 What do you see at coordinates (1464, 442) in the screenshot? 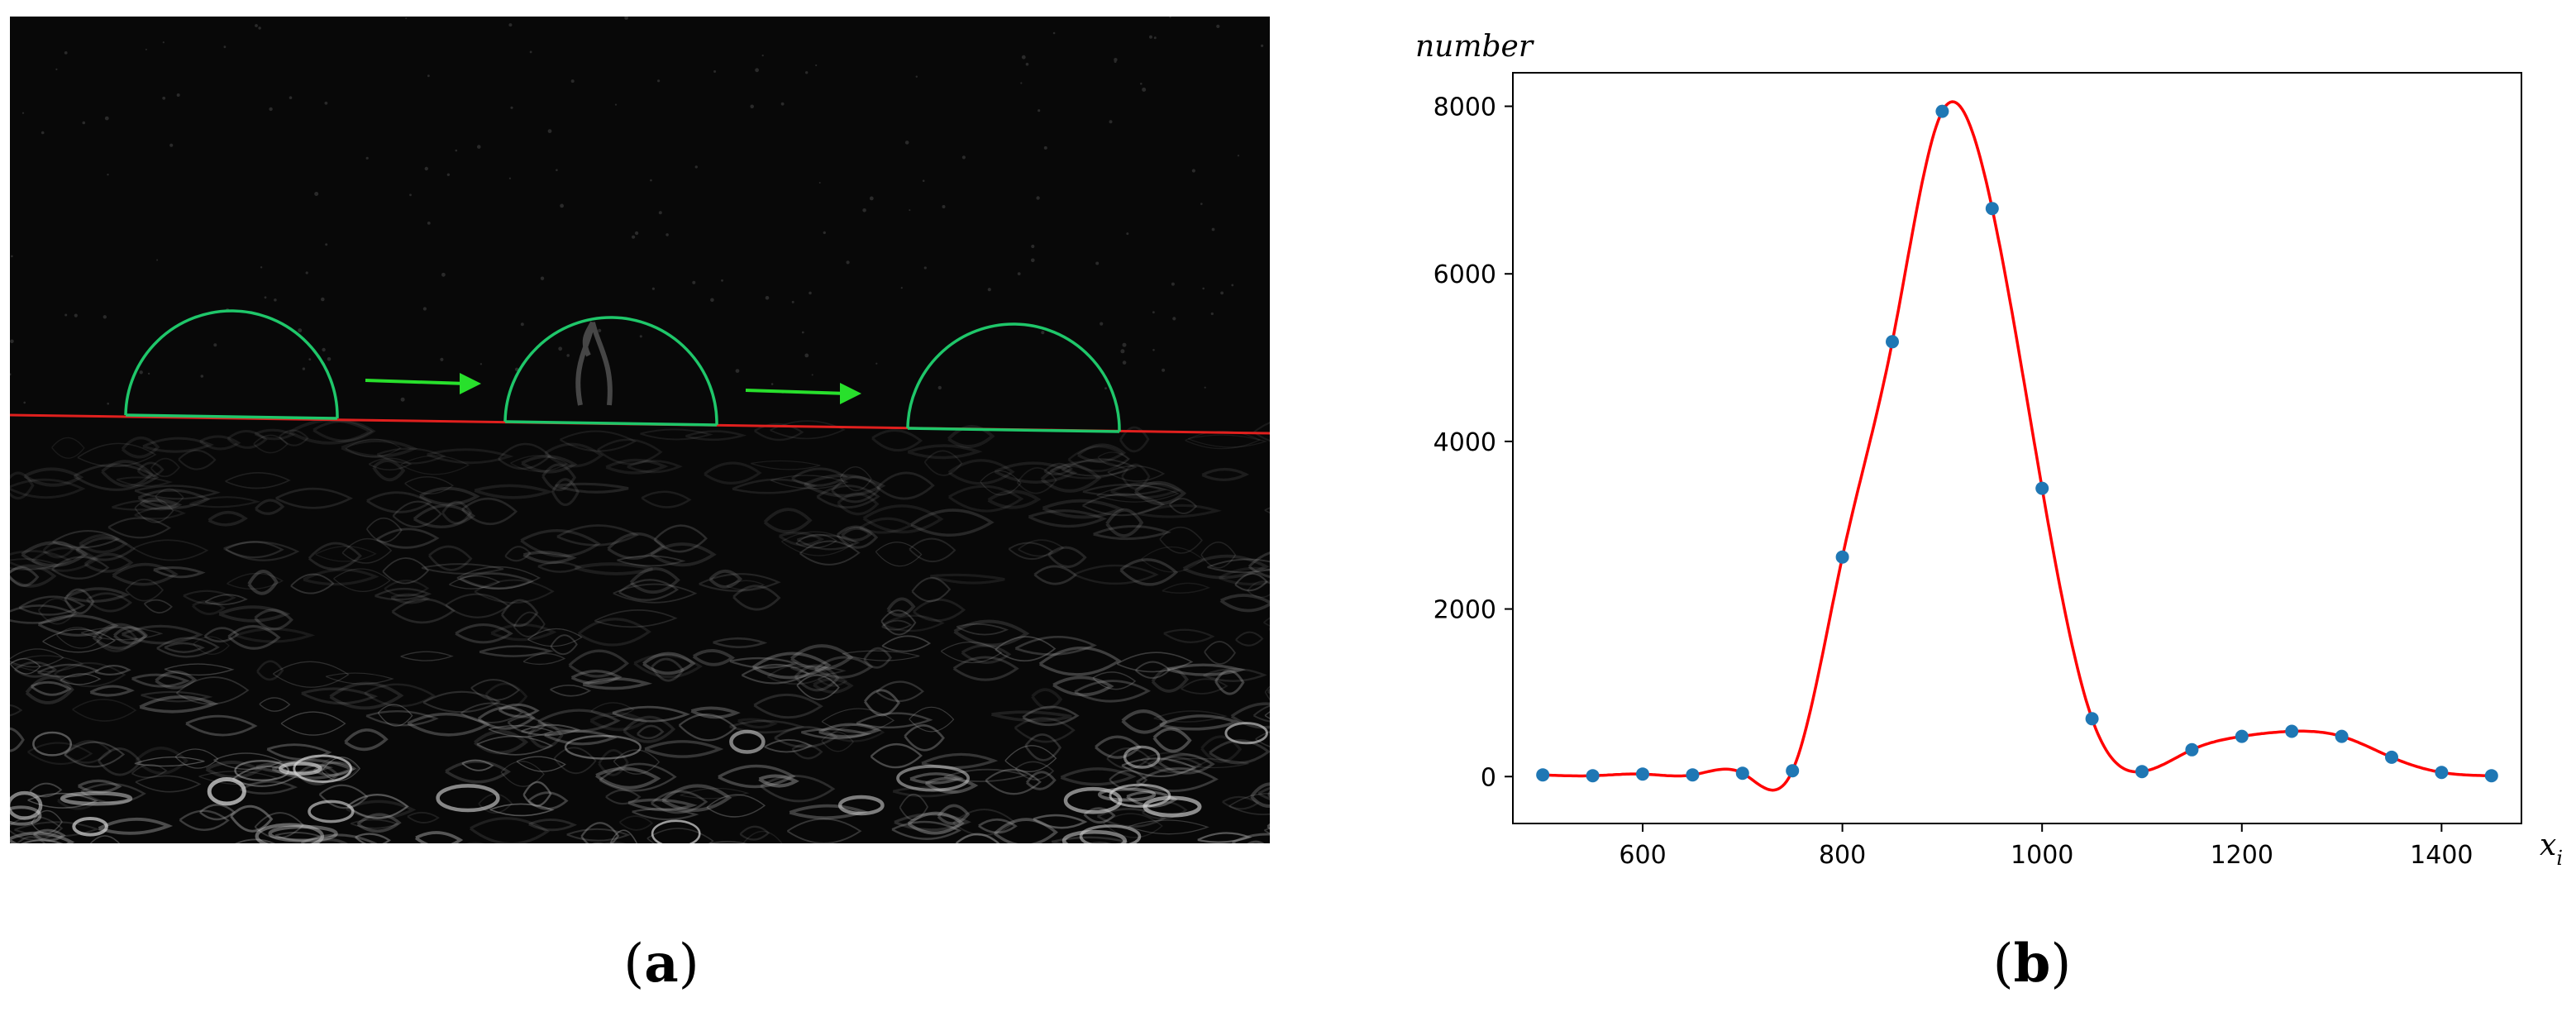
I see `y-tick-label: 4000` at bounding box center [1464, 442].